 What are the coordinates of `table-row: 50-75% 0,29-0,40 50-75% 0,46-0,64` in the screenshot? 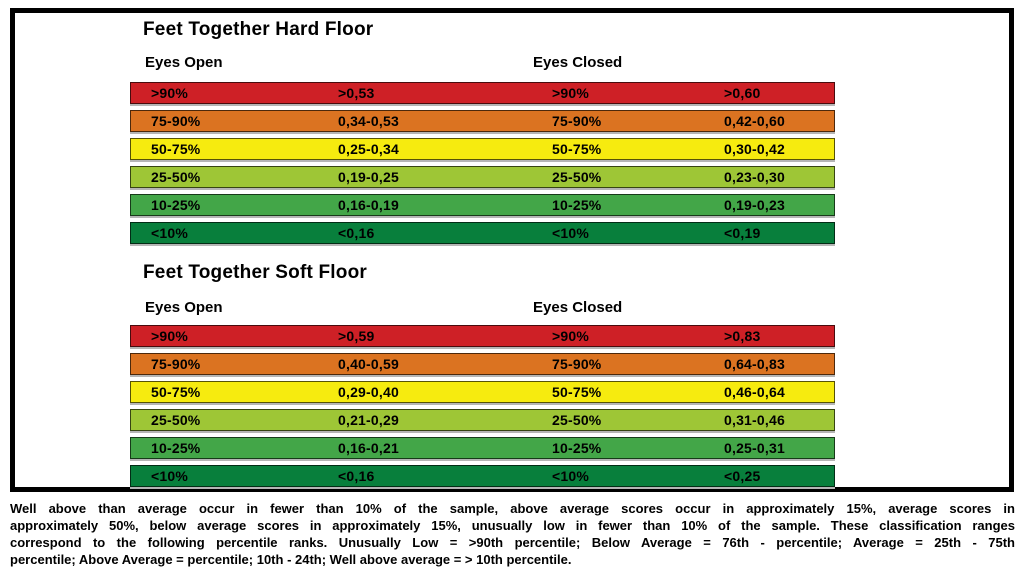 It's located at (482, 392).